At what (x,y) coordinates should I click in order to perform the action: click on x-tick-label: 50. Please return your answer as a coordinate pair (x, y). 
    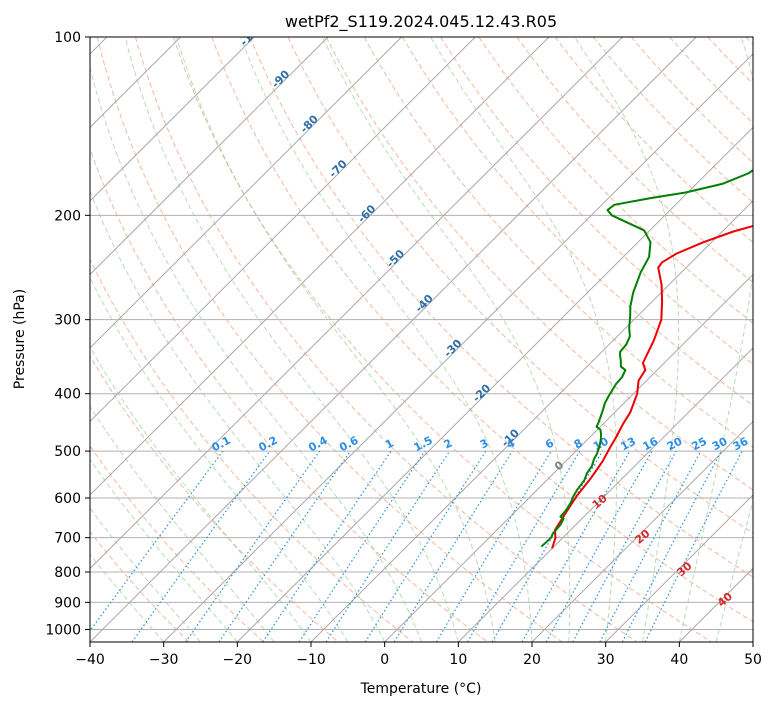
    Looking at the image, I should click on (753, 660).